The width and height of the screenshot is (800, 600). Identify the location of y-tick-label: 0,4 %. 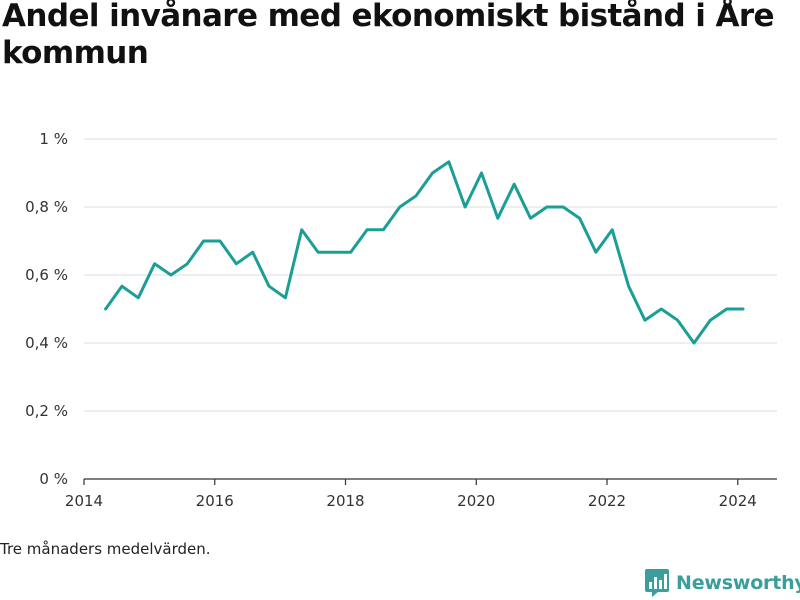
(46, 343).